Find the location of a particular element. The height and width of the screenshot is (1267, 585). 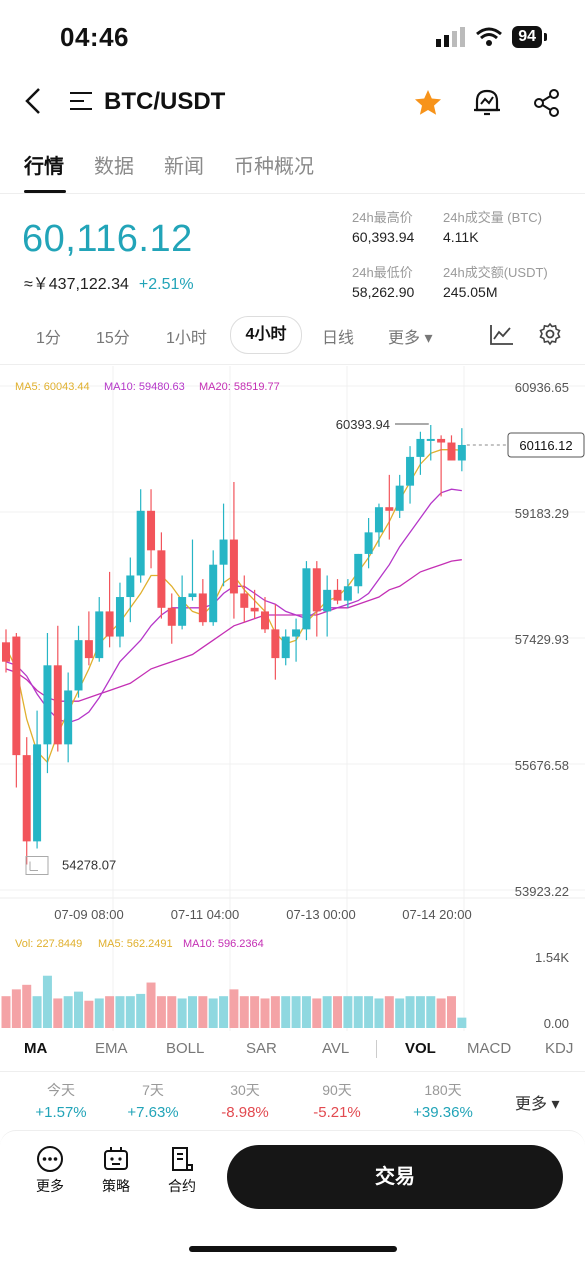

perf-180d-label: 180天 is located at coordinates (443, 1090).